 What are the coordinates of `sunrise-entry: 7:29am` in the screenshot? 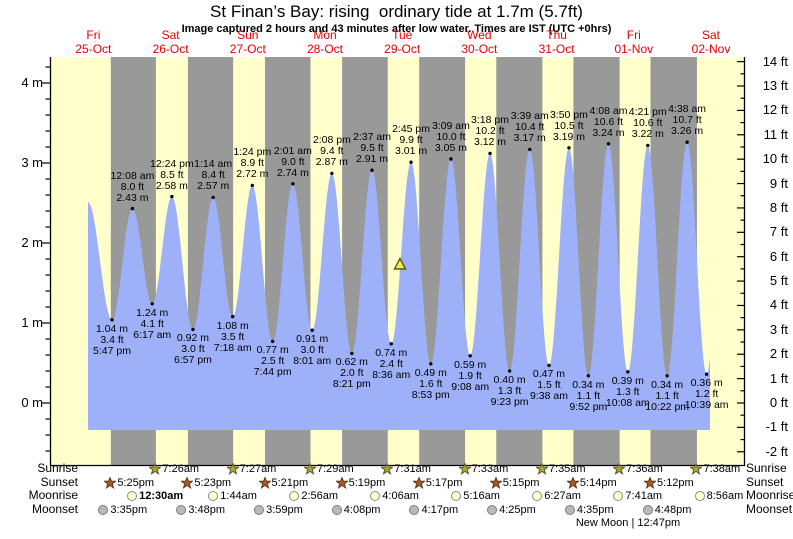 It's located at (328, 468).